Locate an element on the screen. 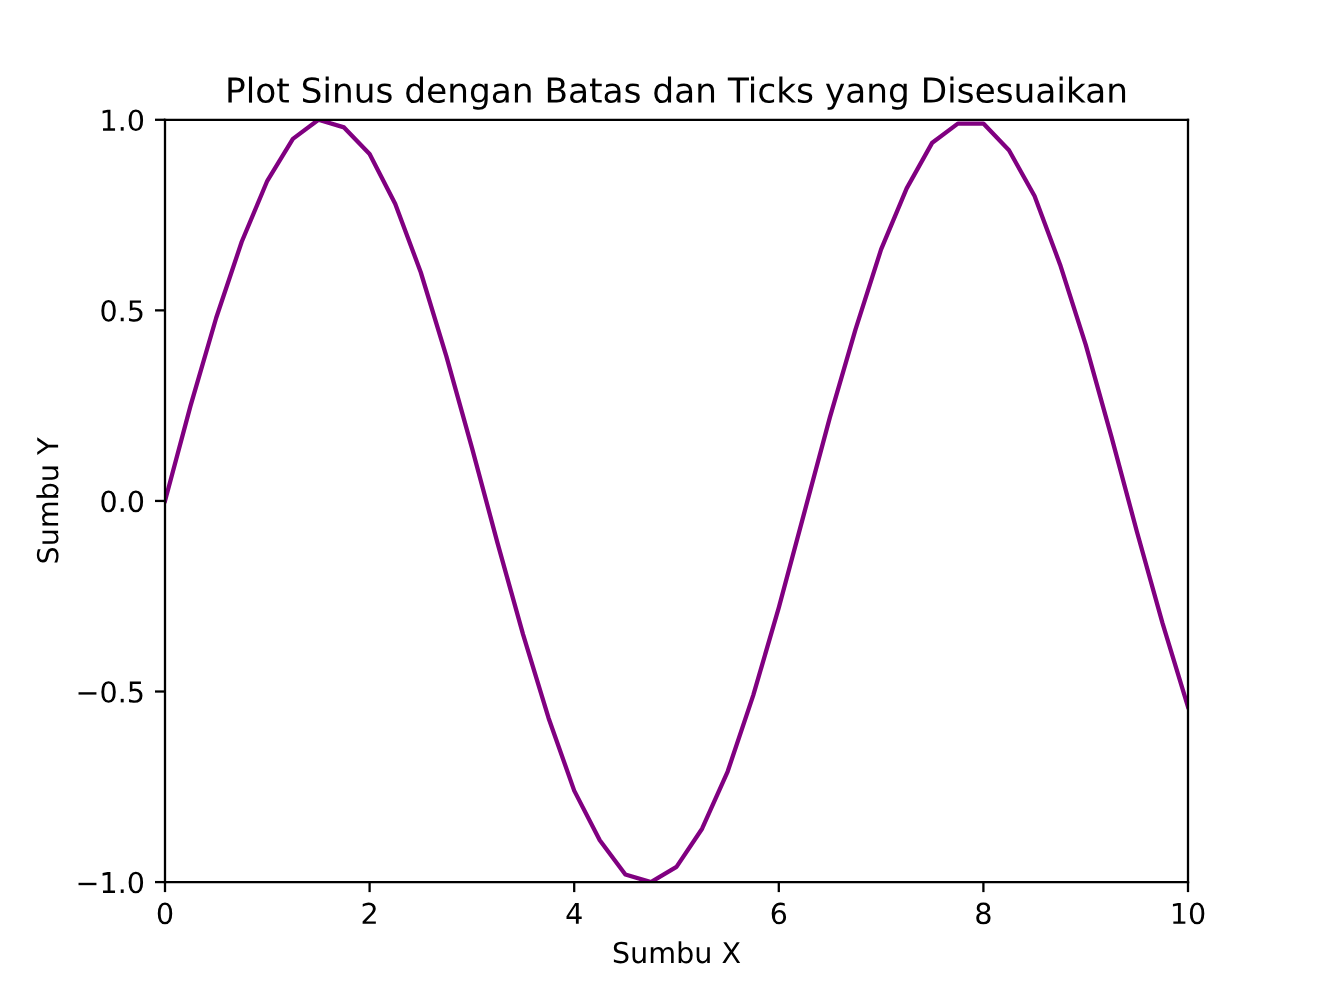 Image resolution: width=1320 pixels, height=990 pixels. y-tick-label: 1.0 is located at coordinates (123, 120).